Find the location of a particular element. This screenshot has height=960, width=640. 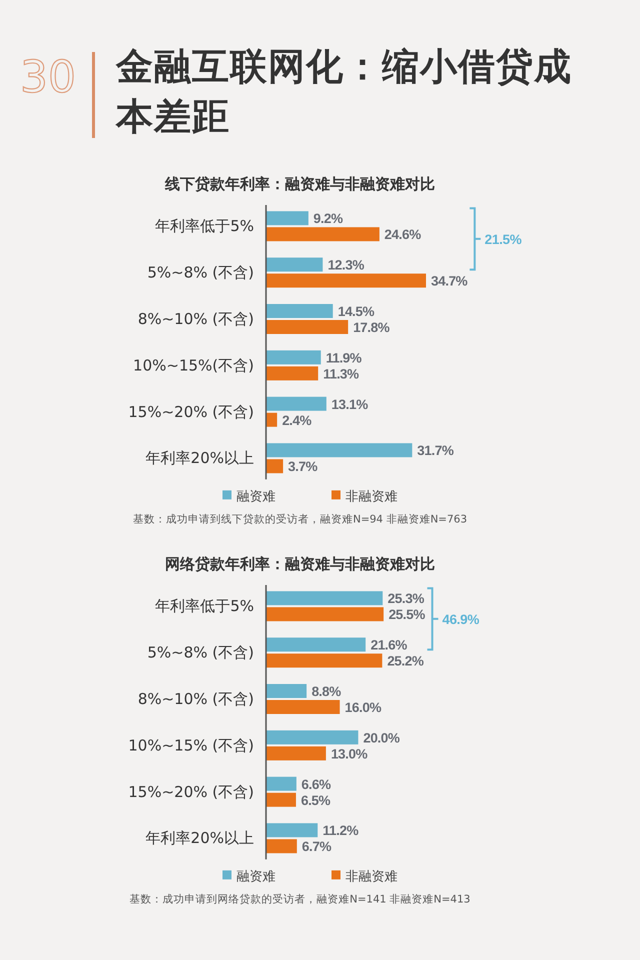

data-label: 6.7% is located at coordinates (317, 846).